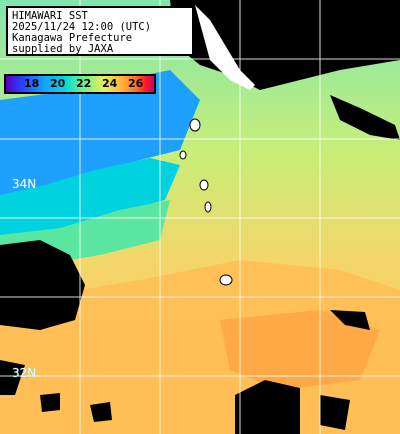 The image size is (400, 434). I want to click on temperature-legend: 18 20 22 24 26, so click(80, 84).